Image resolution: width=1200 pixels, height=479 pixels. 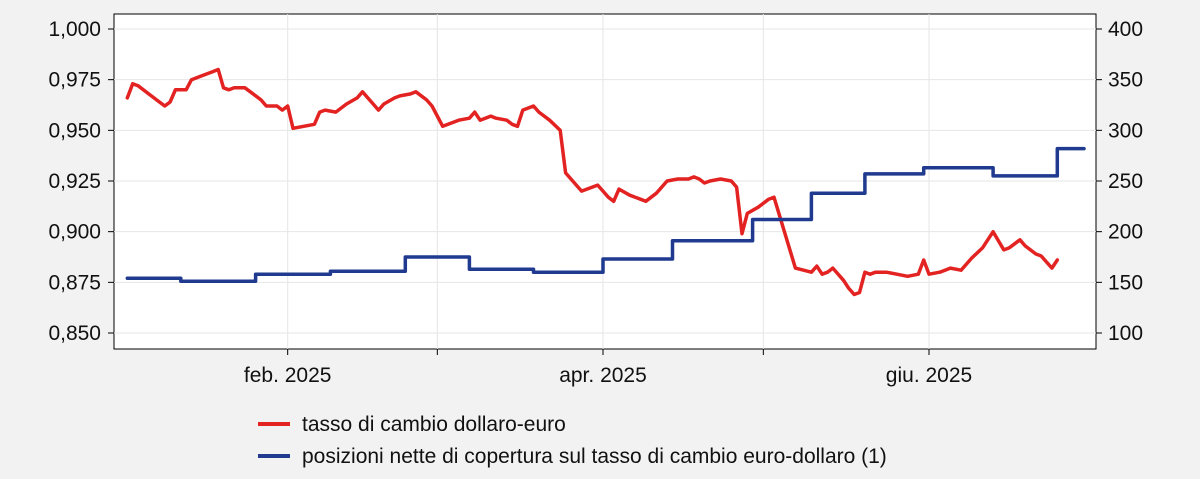 I want to click on x-tick-label: apr. 2025, so click(x=603, y=375).